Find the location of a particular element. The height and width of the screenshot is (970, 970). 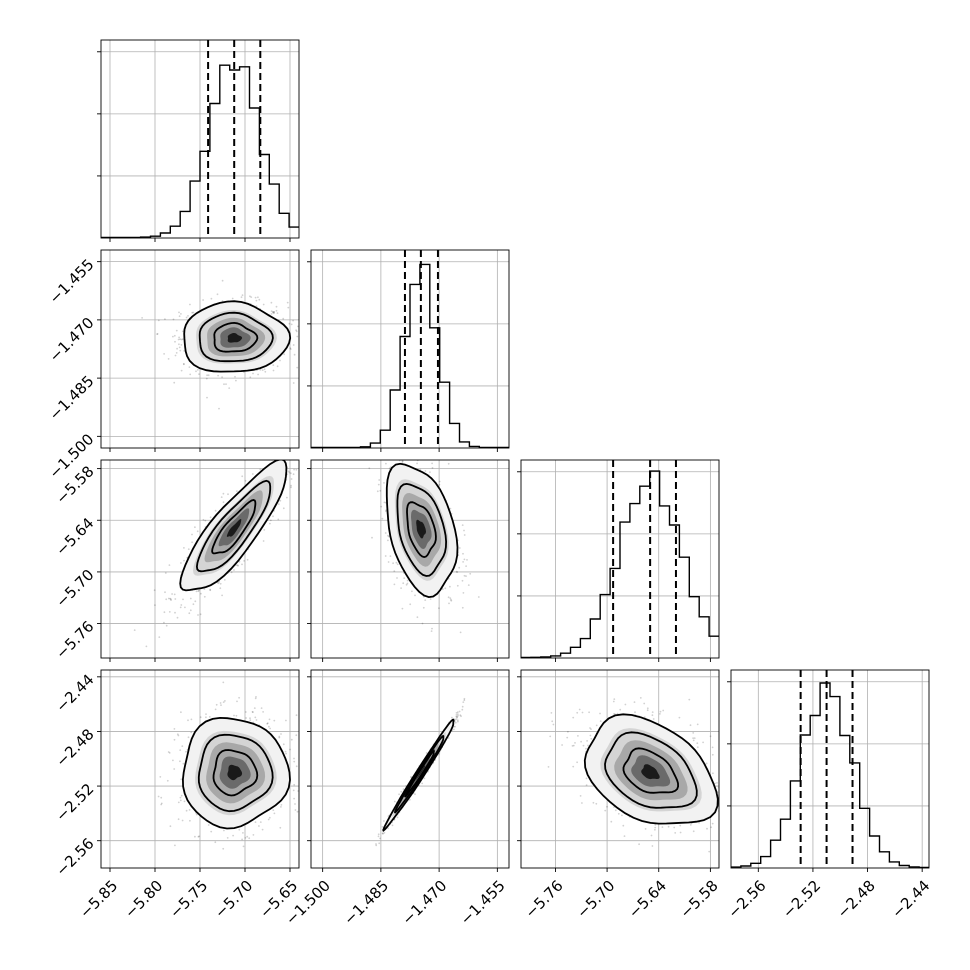

contour-outer is located at coordinates (418, 775).